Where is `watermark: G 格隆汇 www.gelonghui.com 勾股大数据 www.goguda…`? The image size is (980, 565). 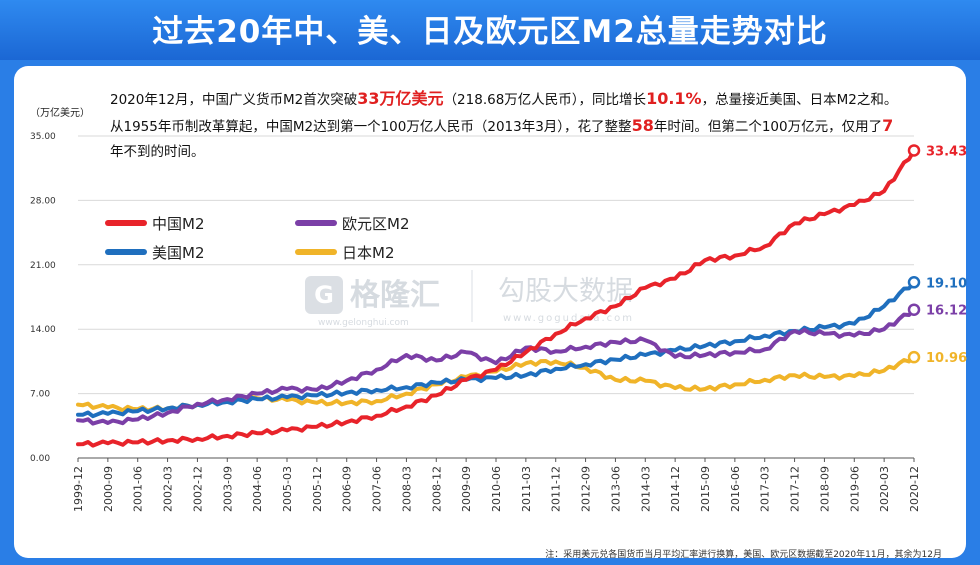
watermark: G 格隆汇 www.gelonghui.com 勾股大数据 www.goguda… is located at coordinates (469, 299).